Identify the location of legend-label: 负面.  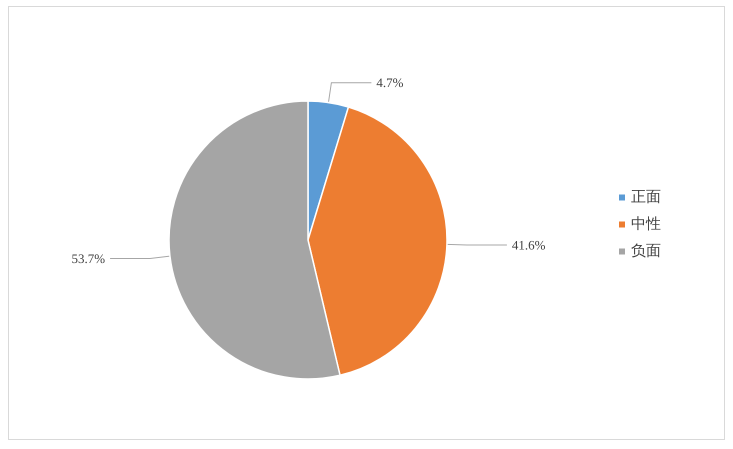
(646, 251).